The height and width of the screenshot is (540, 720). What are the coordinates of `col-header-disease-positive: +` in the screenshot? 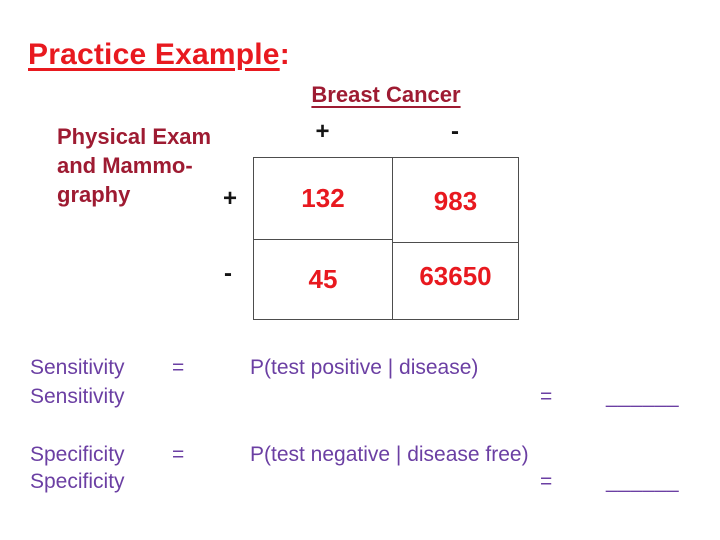 It's located at (322, 131).